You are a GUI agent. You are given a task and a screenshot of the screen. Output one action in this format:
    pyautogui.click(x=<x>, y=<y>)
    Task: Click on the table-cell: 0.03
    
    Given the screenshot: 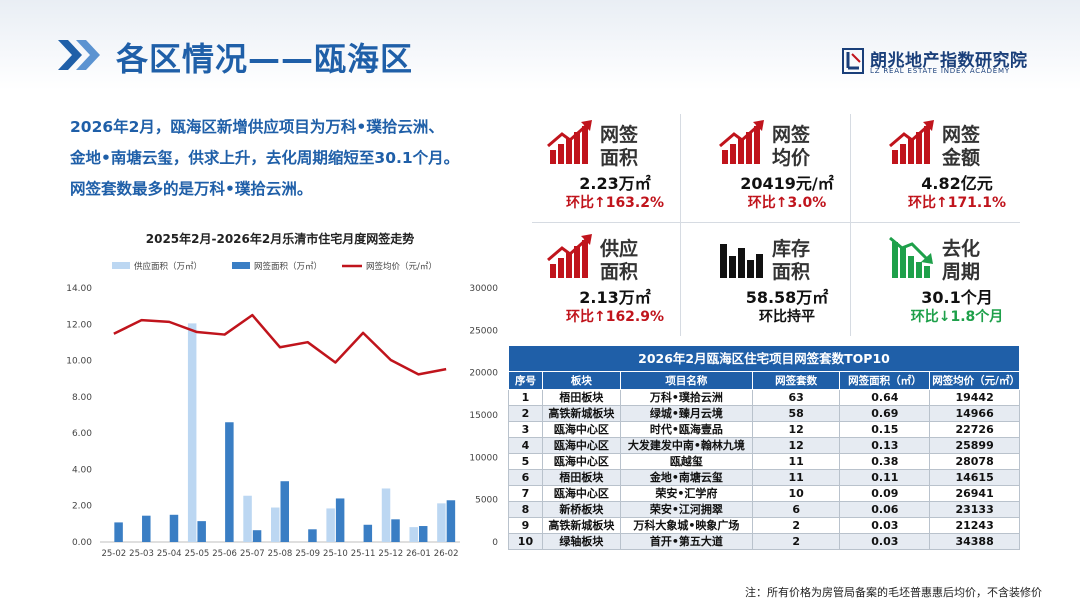 What is the action you would take?
    pyautogui.click(x=885, y=525)
    